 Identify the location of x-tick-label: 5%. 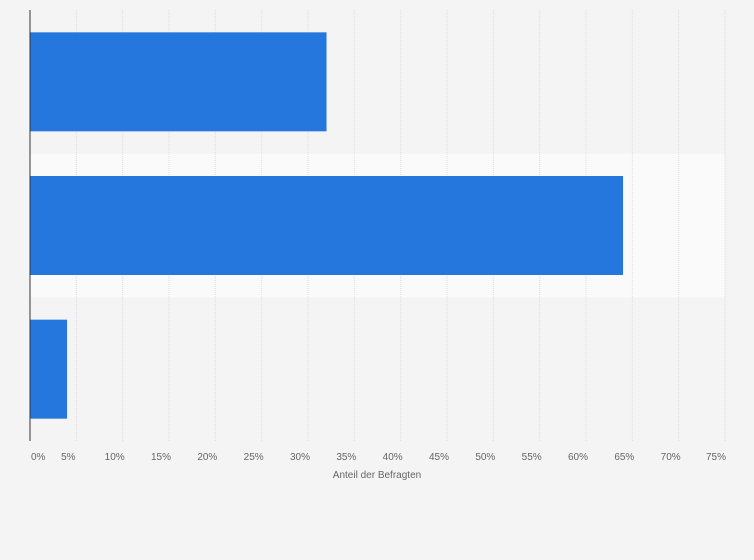
(68, 457).